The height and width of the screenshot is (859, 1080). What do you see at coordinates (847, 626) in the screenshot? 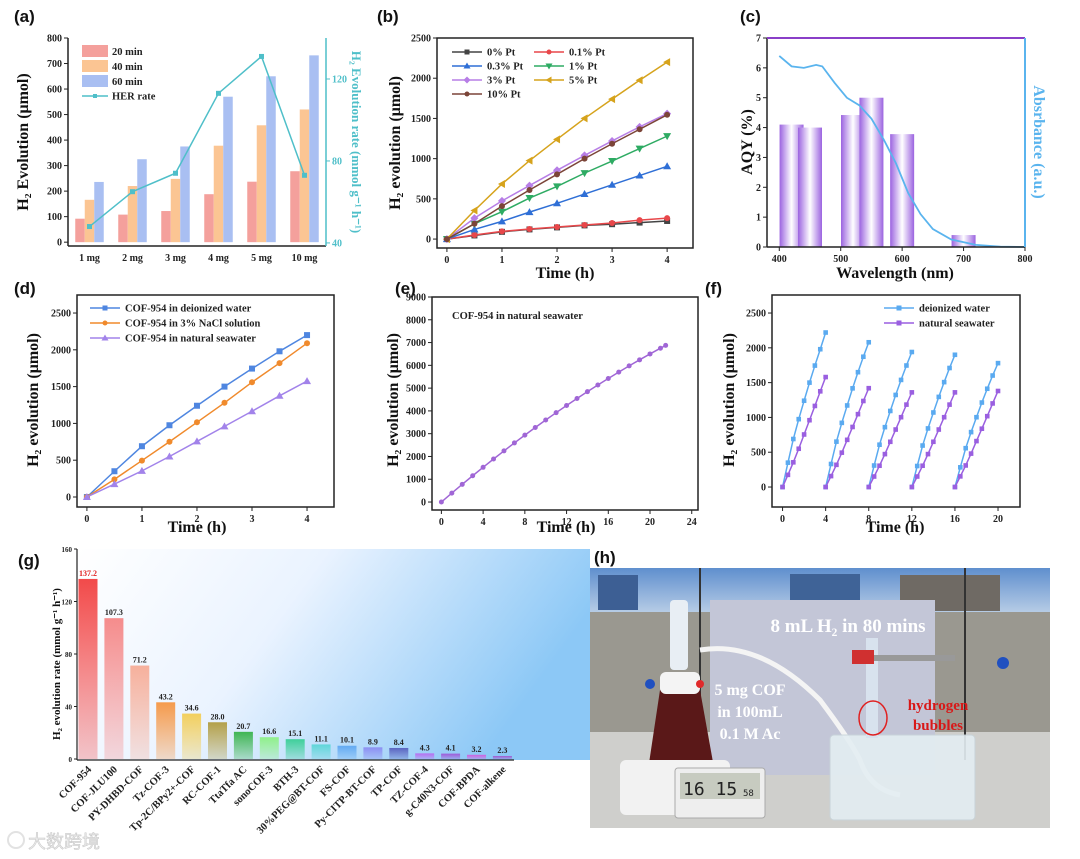
I see `photo-title: 8 mL H₂ in 80 mins` at bounding box center [847, 626].